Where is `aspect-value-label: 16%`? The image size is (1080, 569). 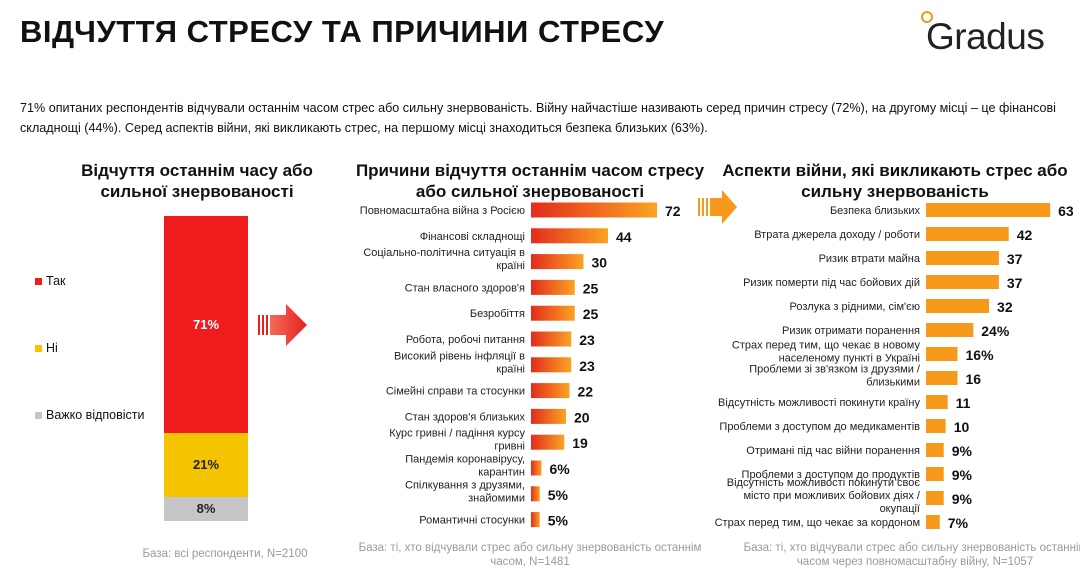
aspect-value-label: 16% is located at coordinates (980, 355).